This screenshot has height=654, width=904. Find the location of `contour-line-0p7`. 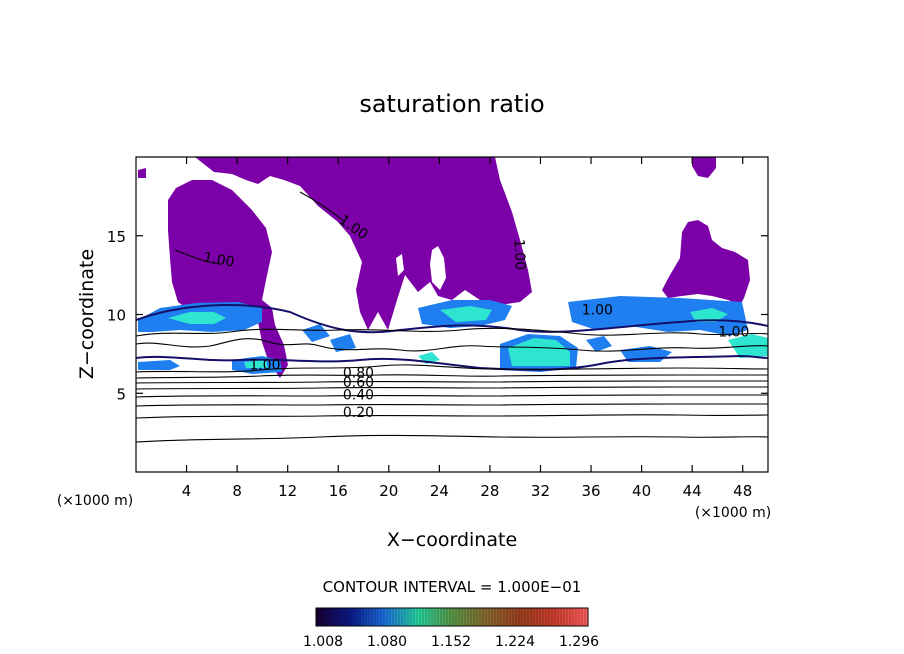

contour-line-0p7 is located at coordinates (452, 382).